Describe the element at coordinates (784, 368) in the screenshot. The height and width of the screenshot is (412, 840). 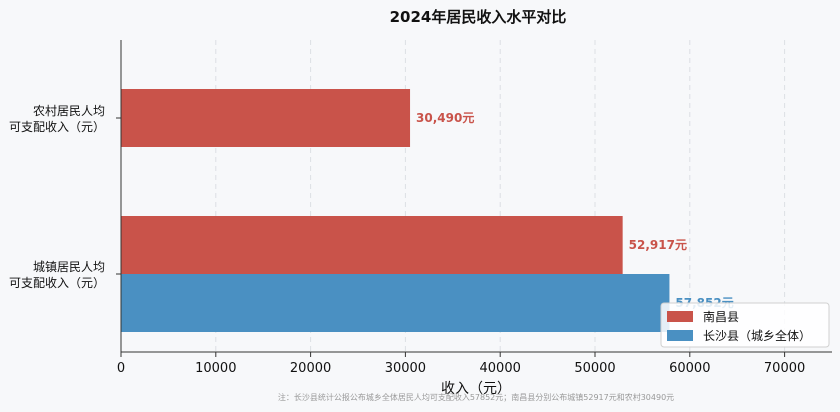
I see `x-tick-label: 70000` at that location.